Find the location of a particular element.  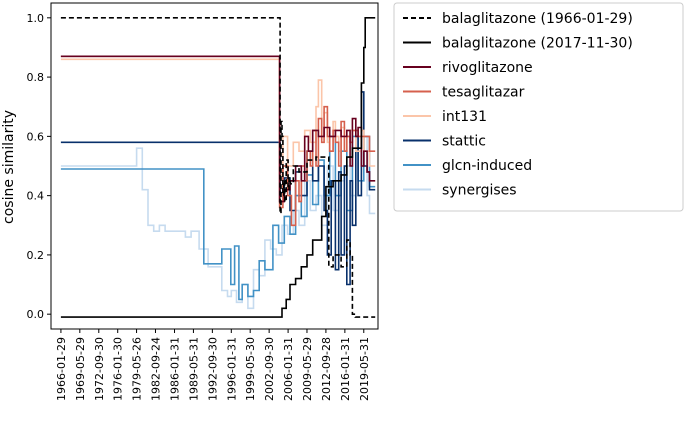

x-tick-label: 1999-05-30 is located at coordinates (250, 369).